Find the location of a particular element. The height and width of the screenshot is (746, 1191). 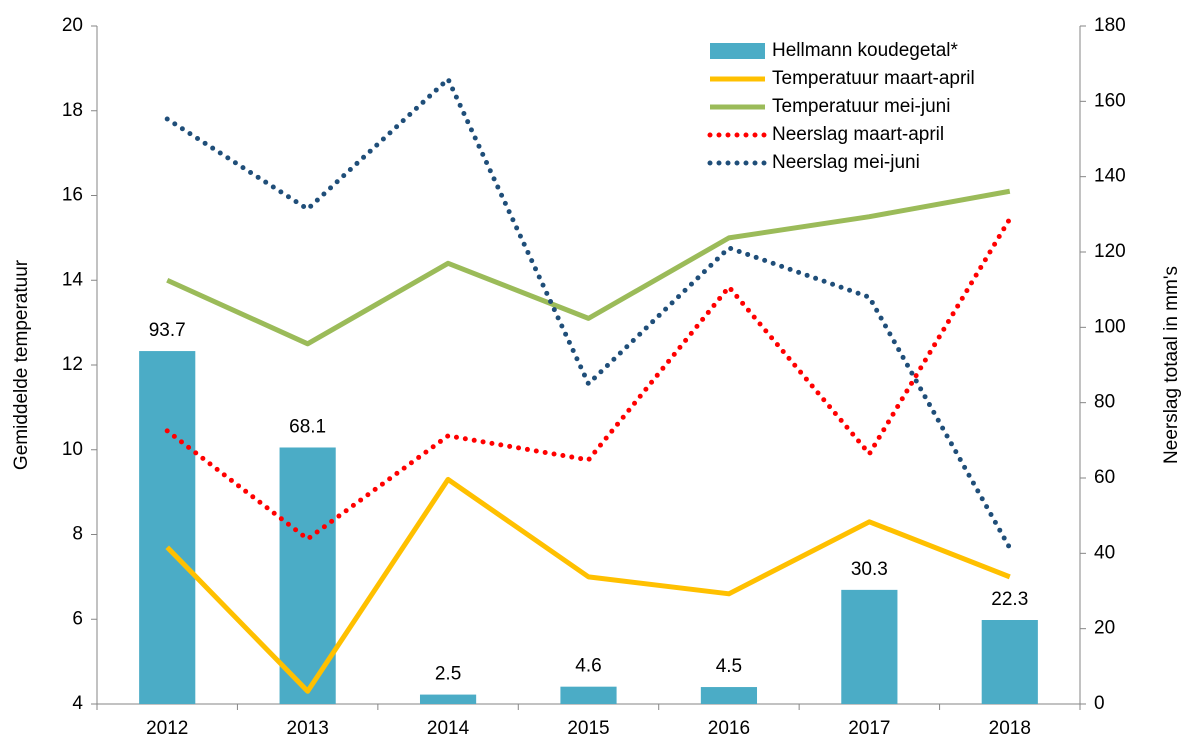

y2-tick-label: 140 is located at coordinates (1110, 176).